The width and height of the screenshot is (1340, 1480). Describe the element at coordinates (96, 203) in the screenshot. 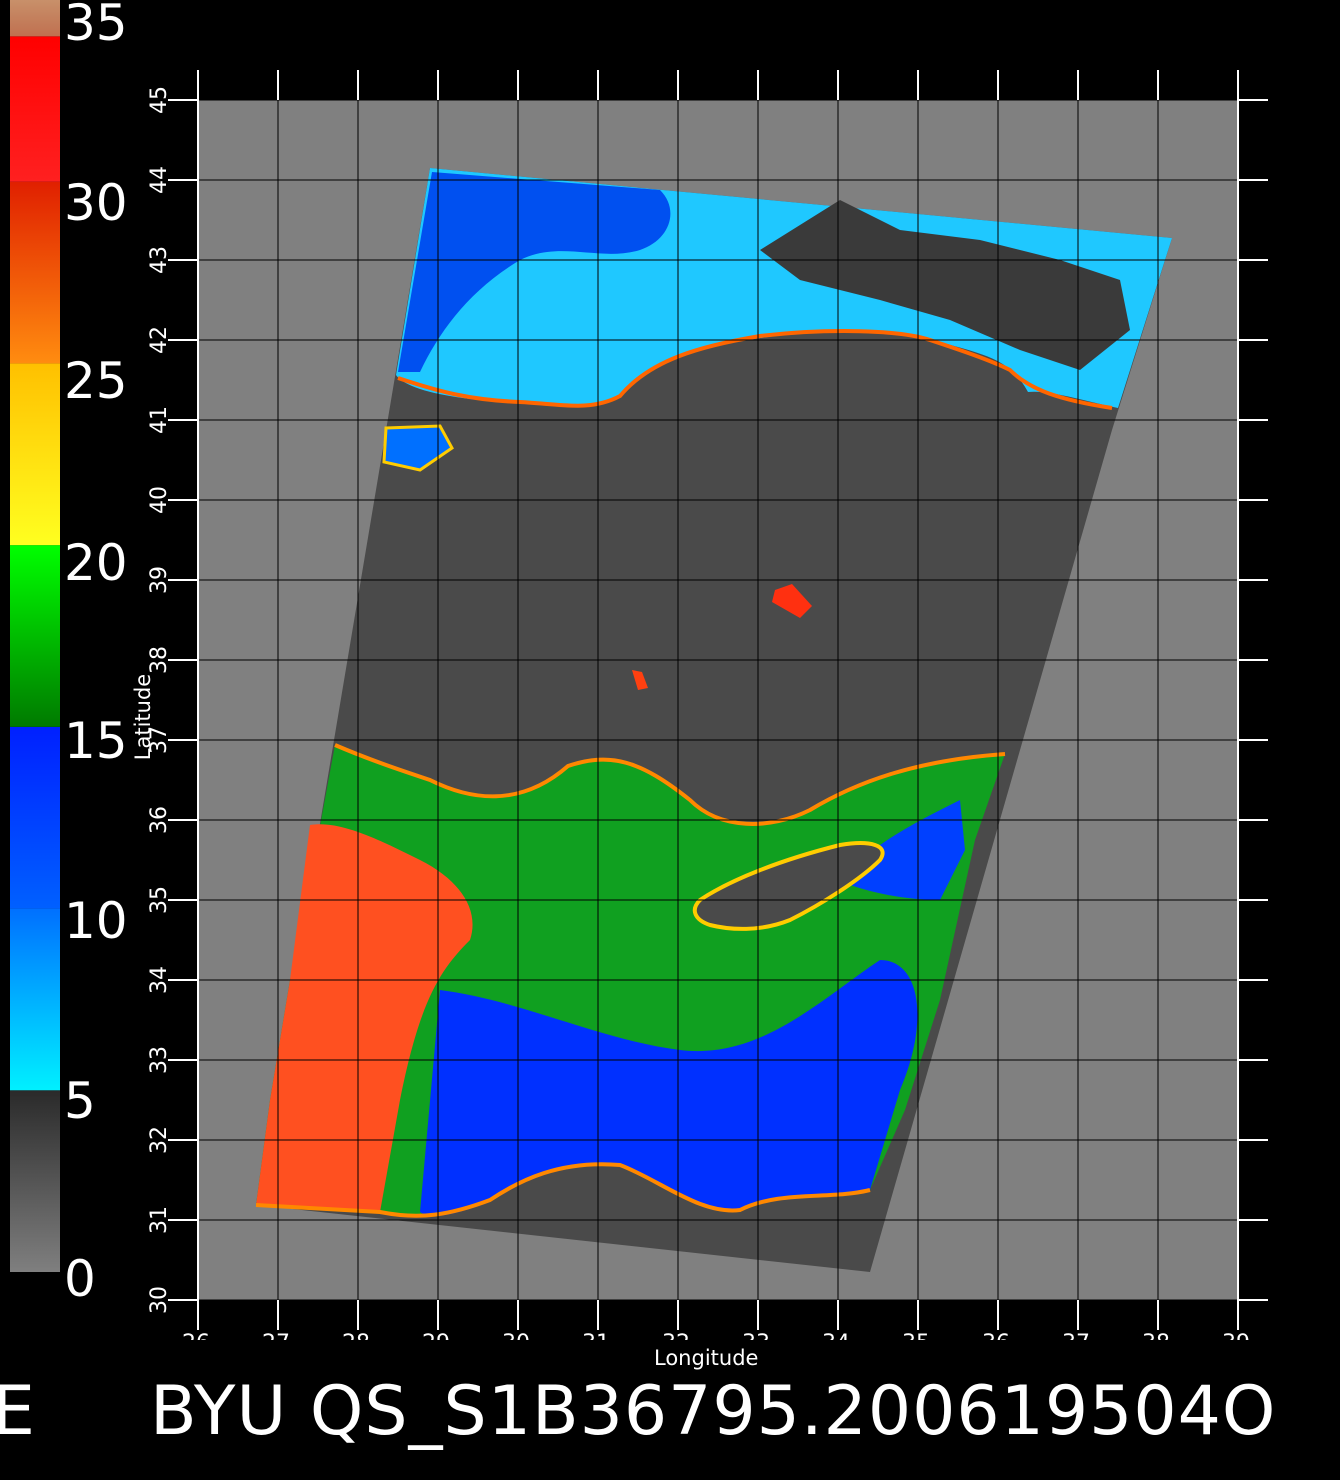

I see `colorbar-label-30: 30` at that location.